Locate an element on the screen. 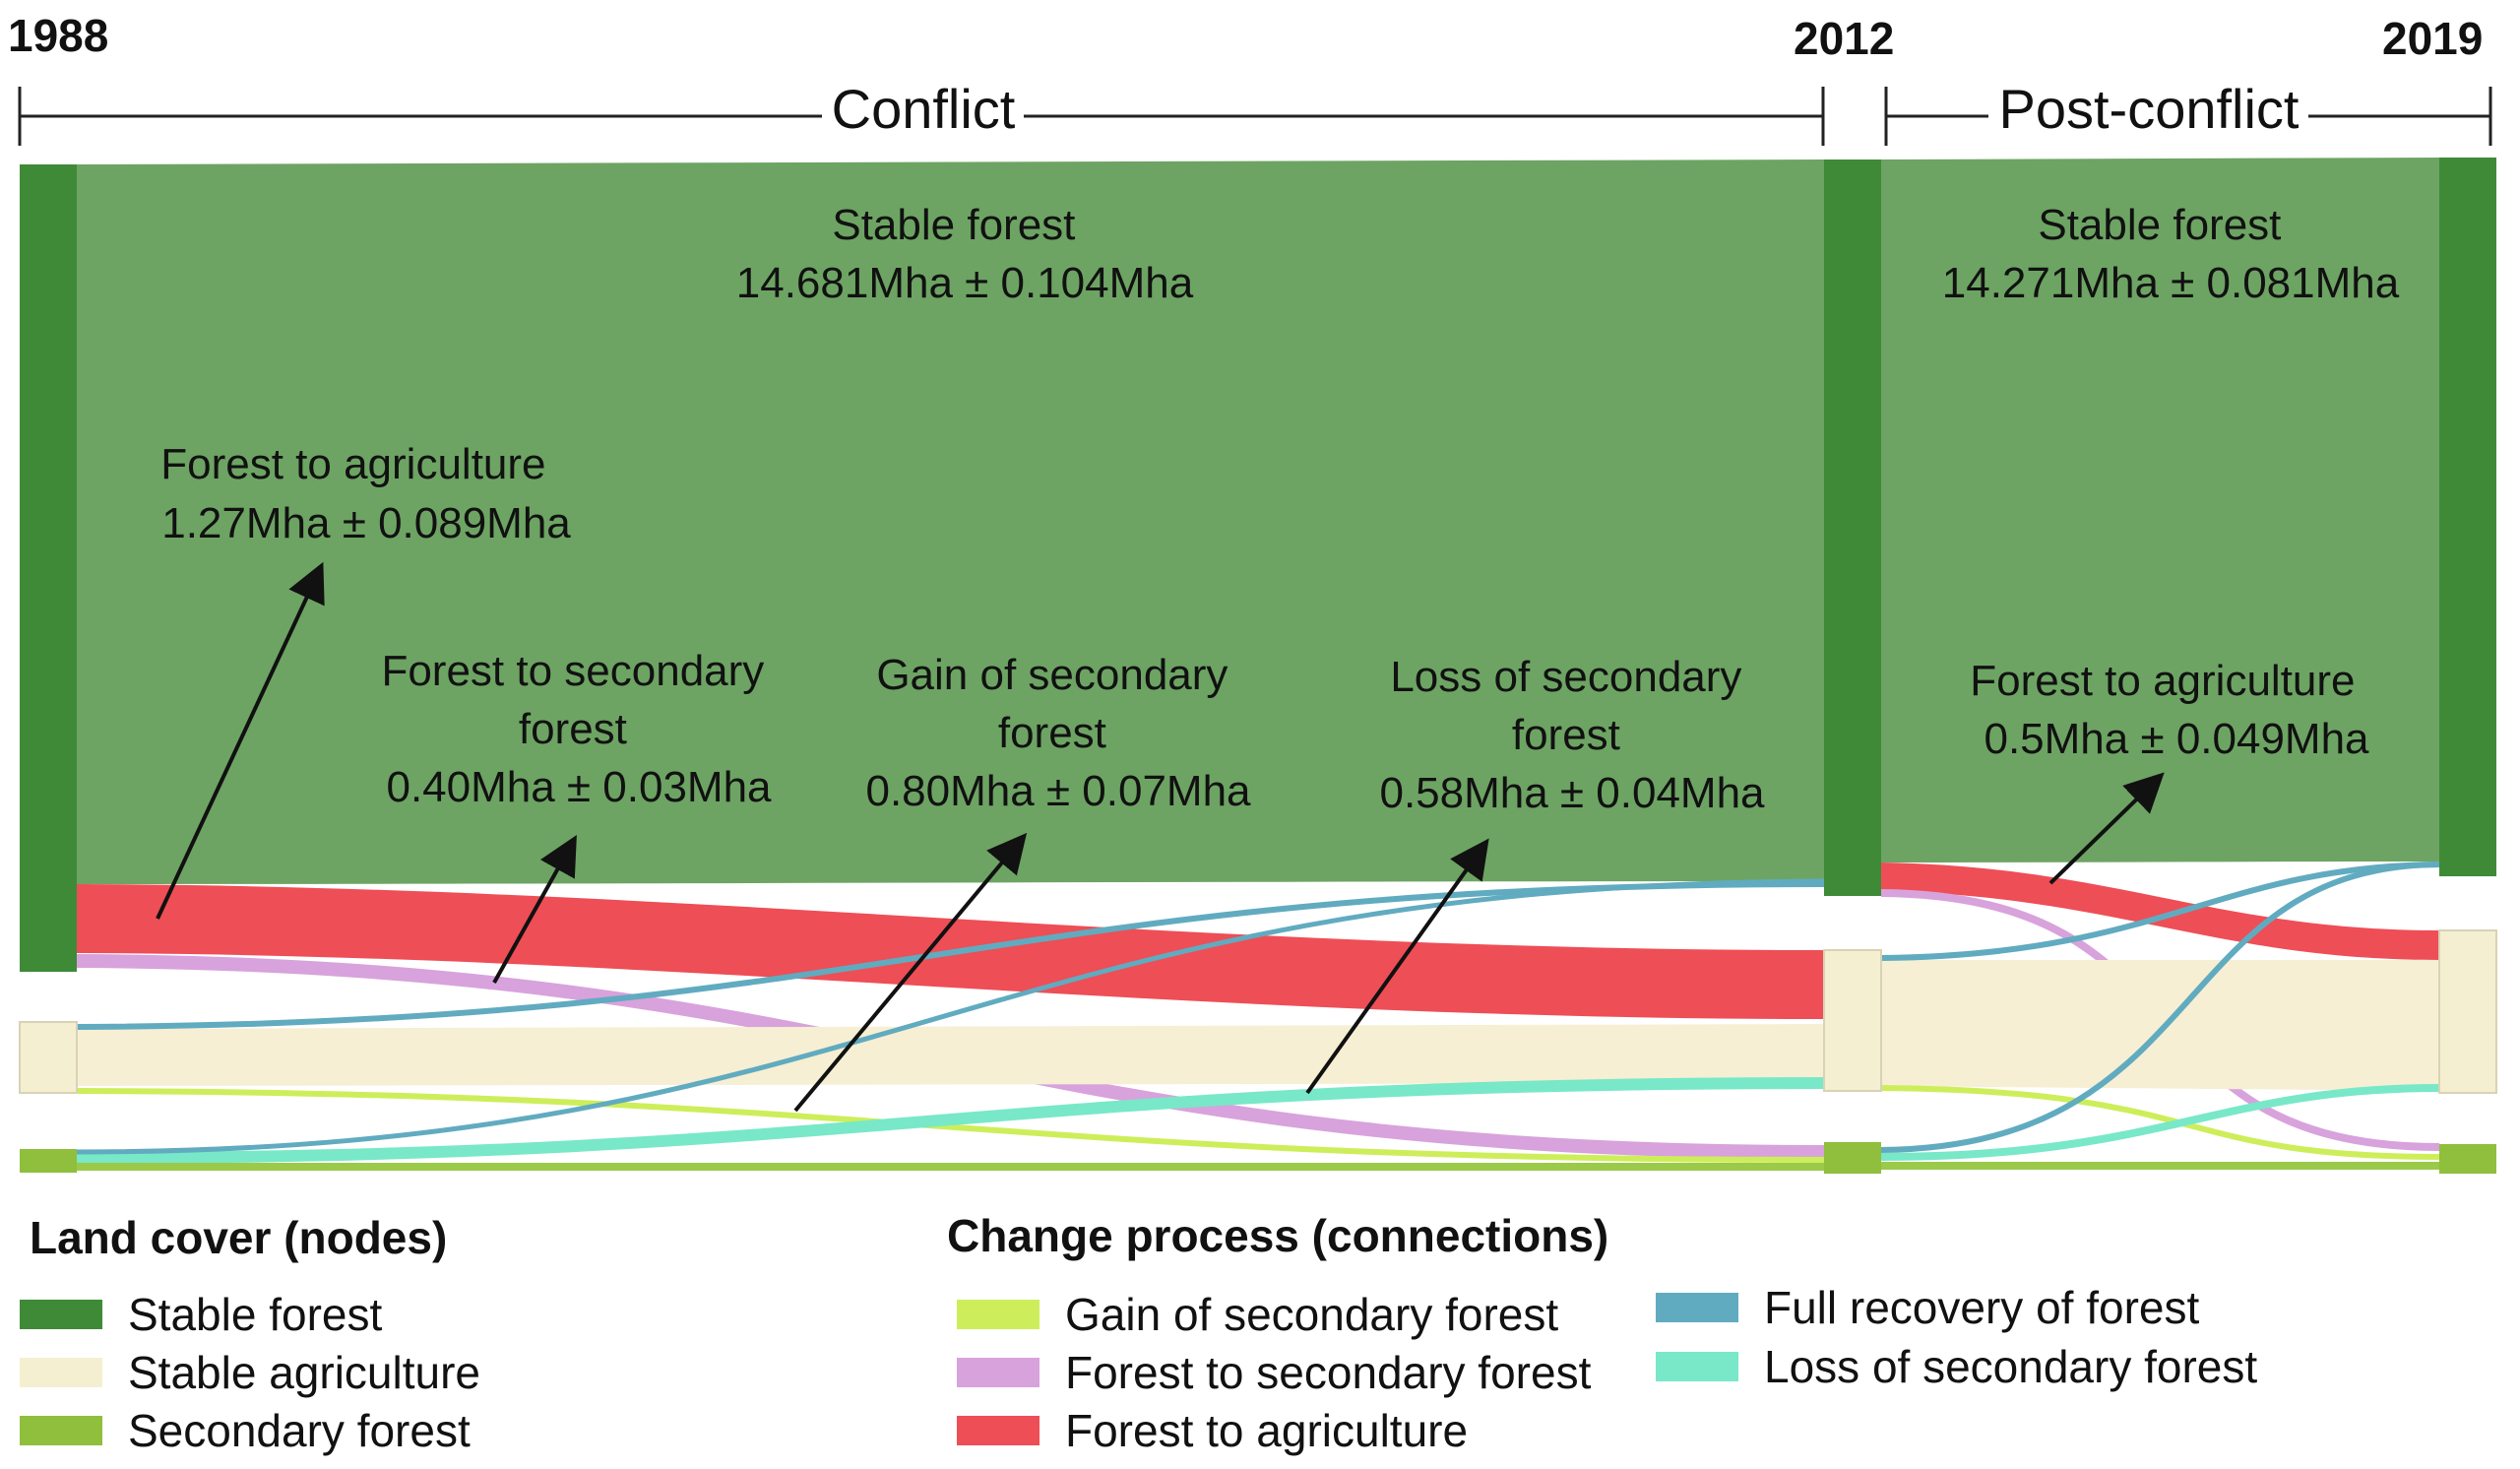 The height and width of the screenshot is (1469, 2520). node-2012-stable-agriculture is located at coordinates (1852, 1021).